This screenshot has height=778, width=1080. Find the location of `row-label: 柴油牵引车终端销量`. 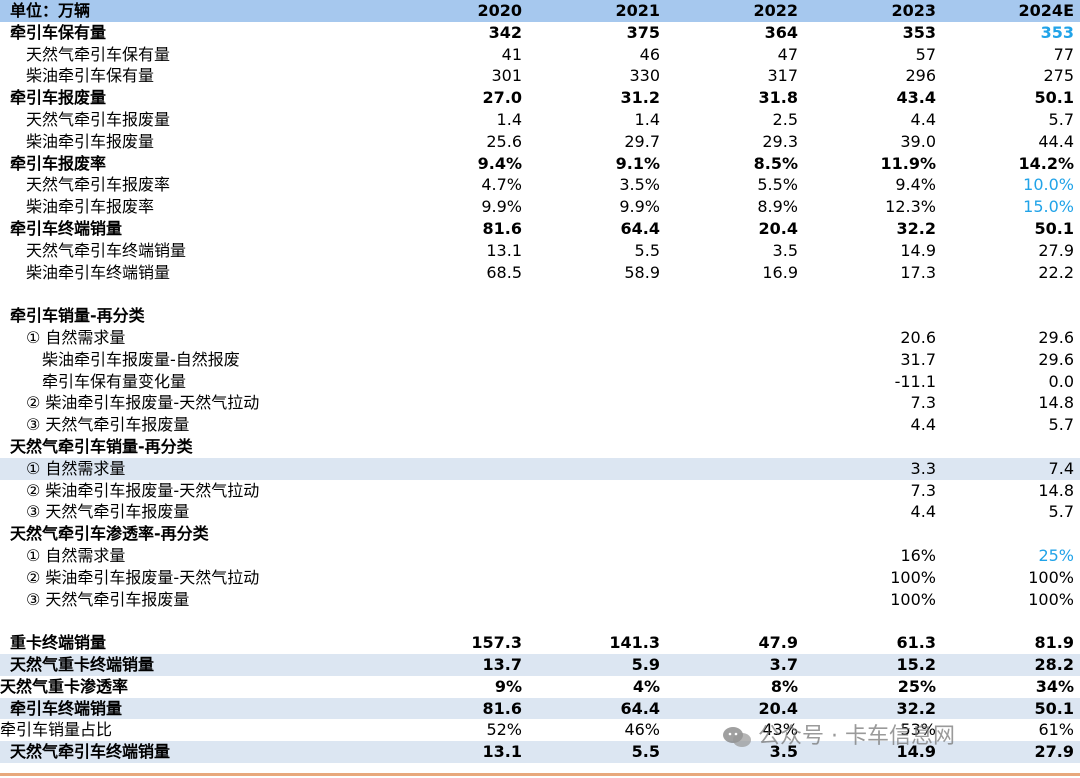

row-label: 柴油牵引车终端销量 is located at coordinates (98, 272).